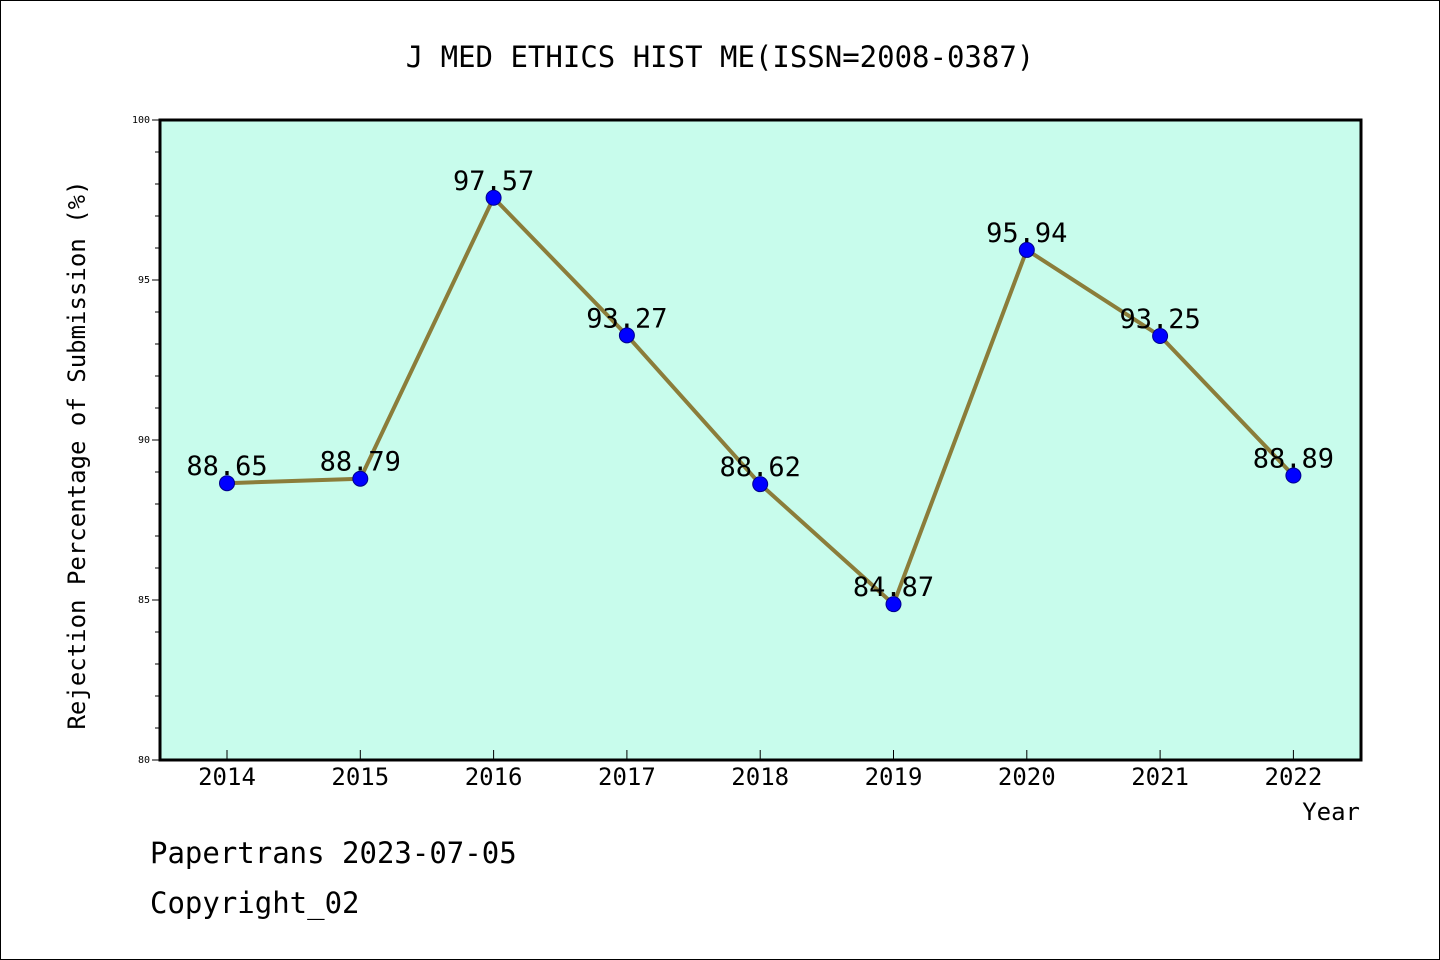  I want to click on footer-date-text: Papertrans 2023-07-05, so click(333, 853).